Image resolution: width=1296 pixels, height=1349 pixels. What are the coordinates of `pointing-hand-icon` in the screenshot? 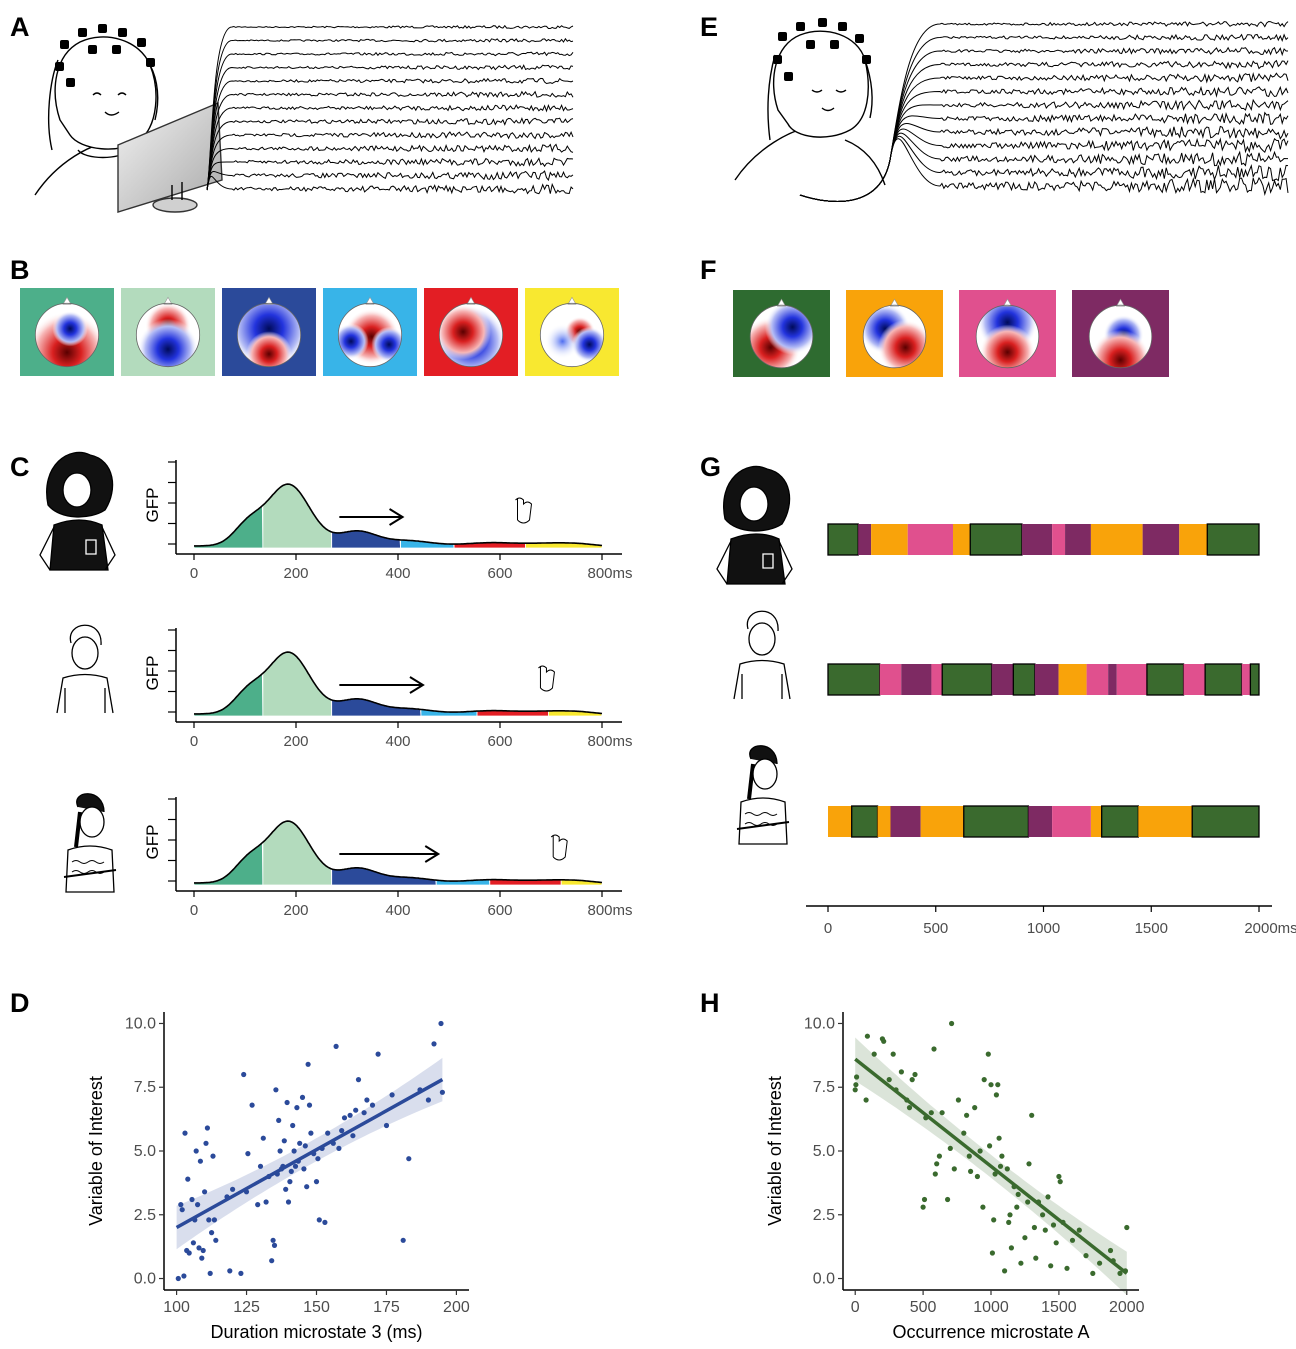 It's located at (524, 510).